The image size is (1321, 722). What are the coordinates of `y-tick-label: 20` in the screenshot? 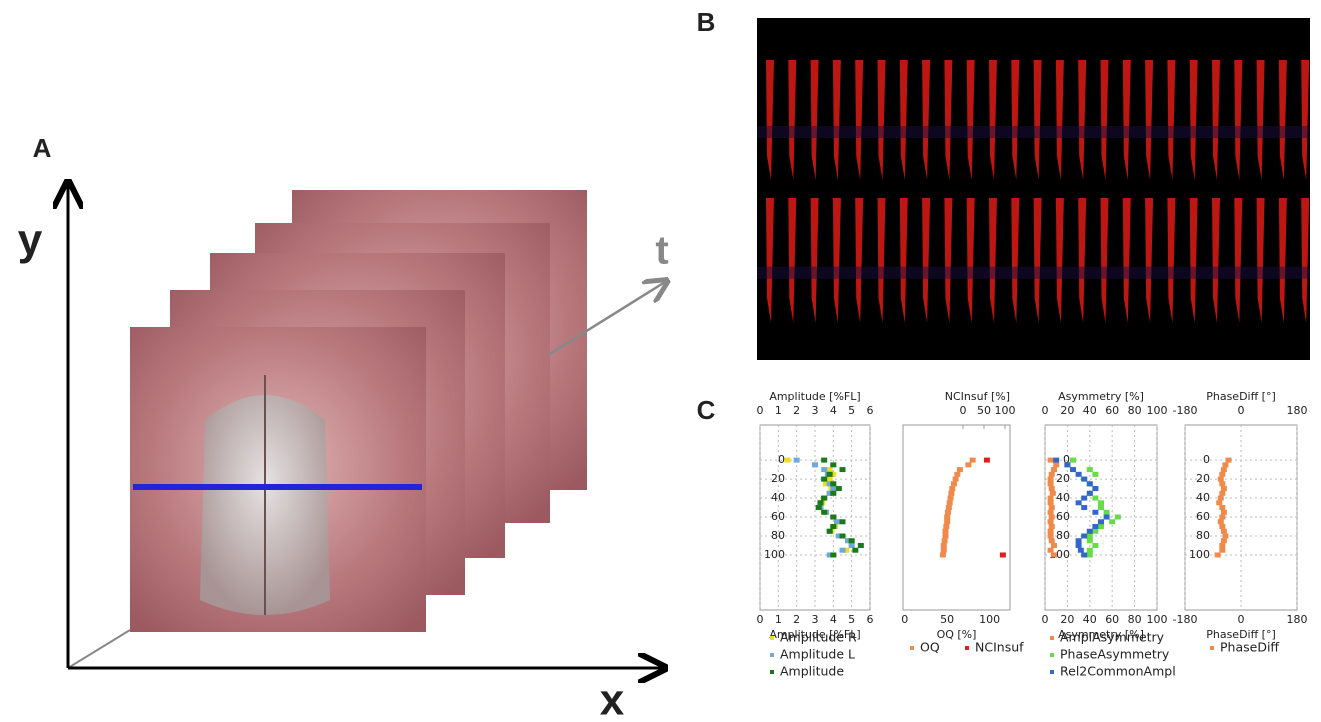 It's located at (778, 478).